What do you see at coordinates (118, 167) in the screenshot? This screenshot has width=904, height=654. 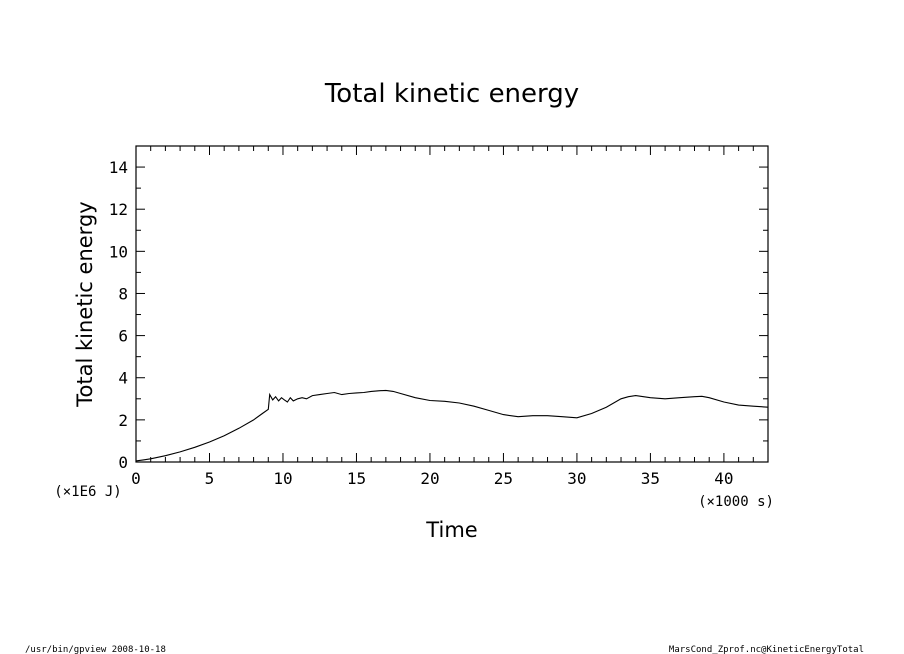 I see `y-tick-label: 14` at bounding box center [118, 167].